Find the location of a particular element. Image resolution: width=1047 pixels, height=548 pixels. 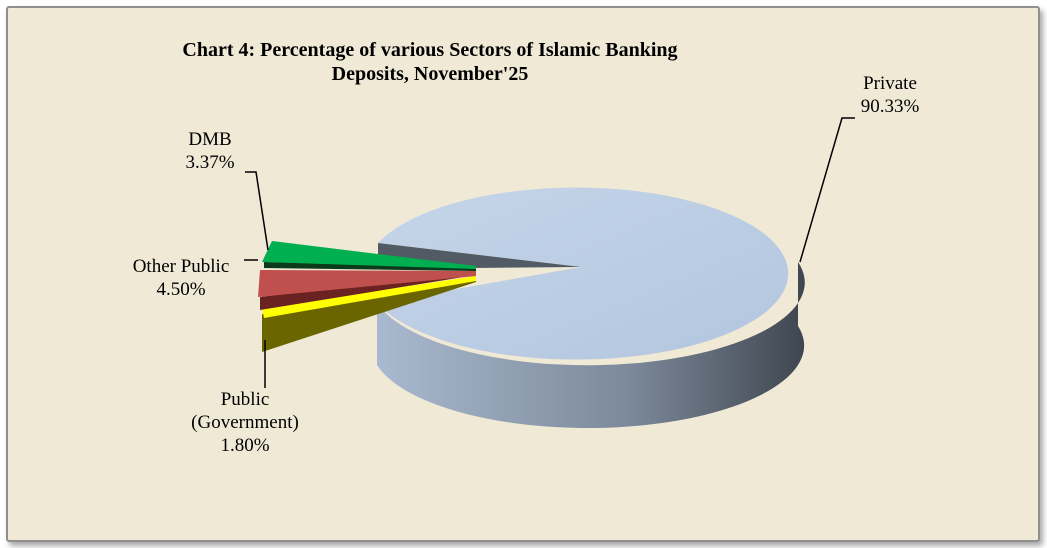

slice-dmb-side is located at coordinates (370, 266).